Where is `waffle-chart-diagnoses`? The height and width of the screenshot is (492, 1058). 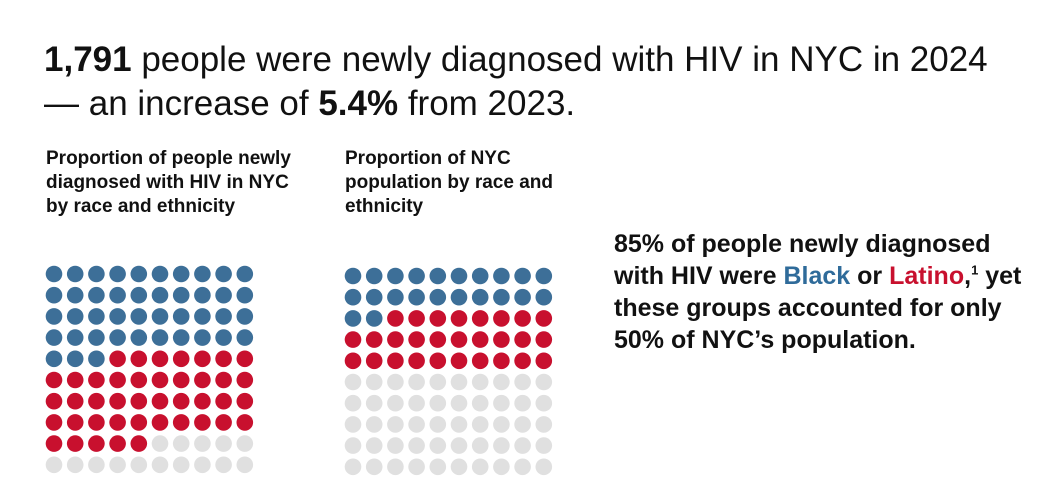 waffle-chart-diagnoses is located at coordinates (149, 369).